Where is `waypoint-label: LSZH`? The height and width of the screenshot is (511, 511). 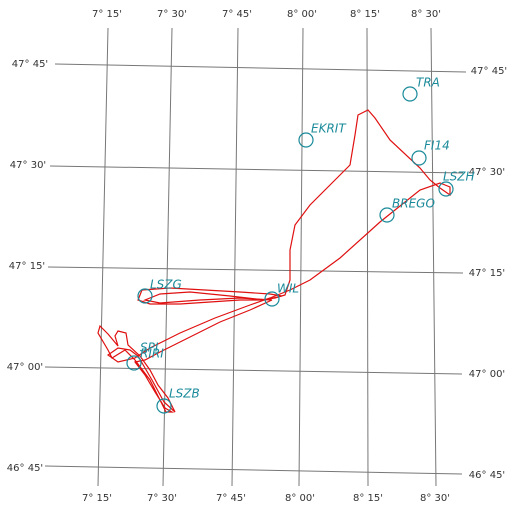 waypoint-label: LSZH is located at coordinates (459, 177).